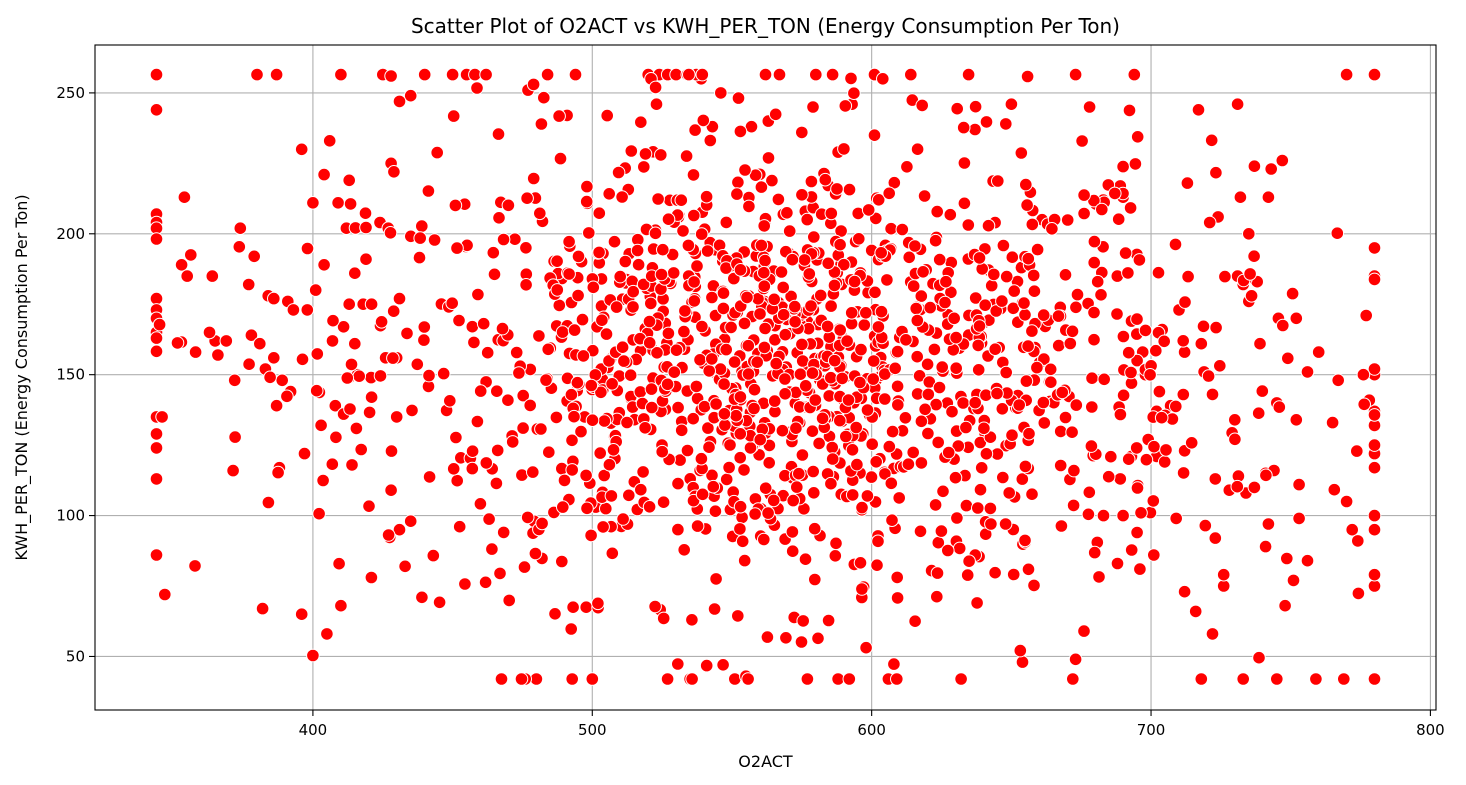  Describe the element at coordinates (871, 730) in the screenshot. I see `x-tick-label: 600` at that location.